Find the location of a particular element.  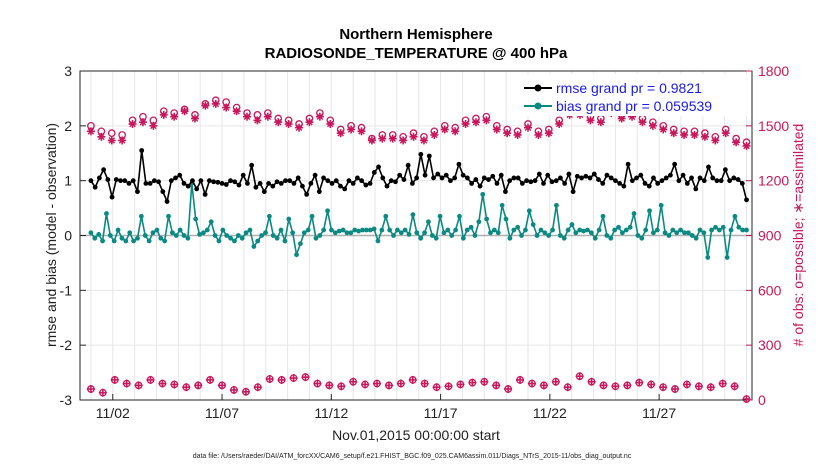

y-axis-label: rmse and bias (model - observation) is located at coordinates (51, 235).